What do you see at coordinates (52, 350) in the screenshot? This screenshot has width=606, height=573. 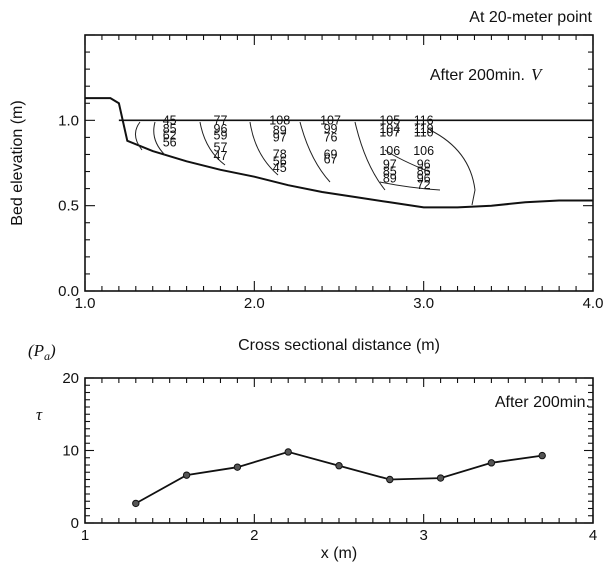 I see `unit-close: )` at bounding box center [52, 350].